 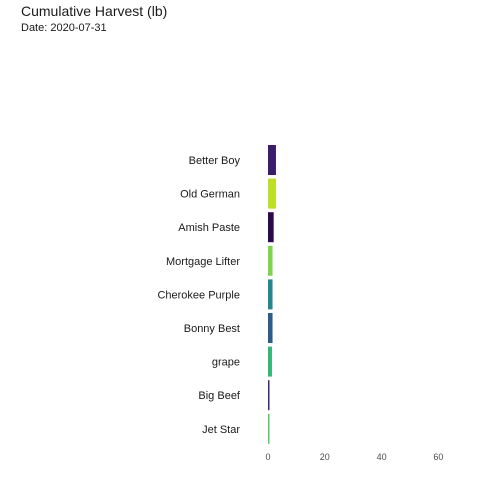 What do you see at coordinates (270, 260) in the screenshot?
I see `bar-mortgage-lifter` at bounding box center [270, 260].